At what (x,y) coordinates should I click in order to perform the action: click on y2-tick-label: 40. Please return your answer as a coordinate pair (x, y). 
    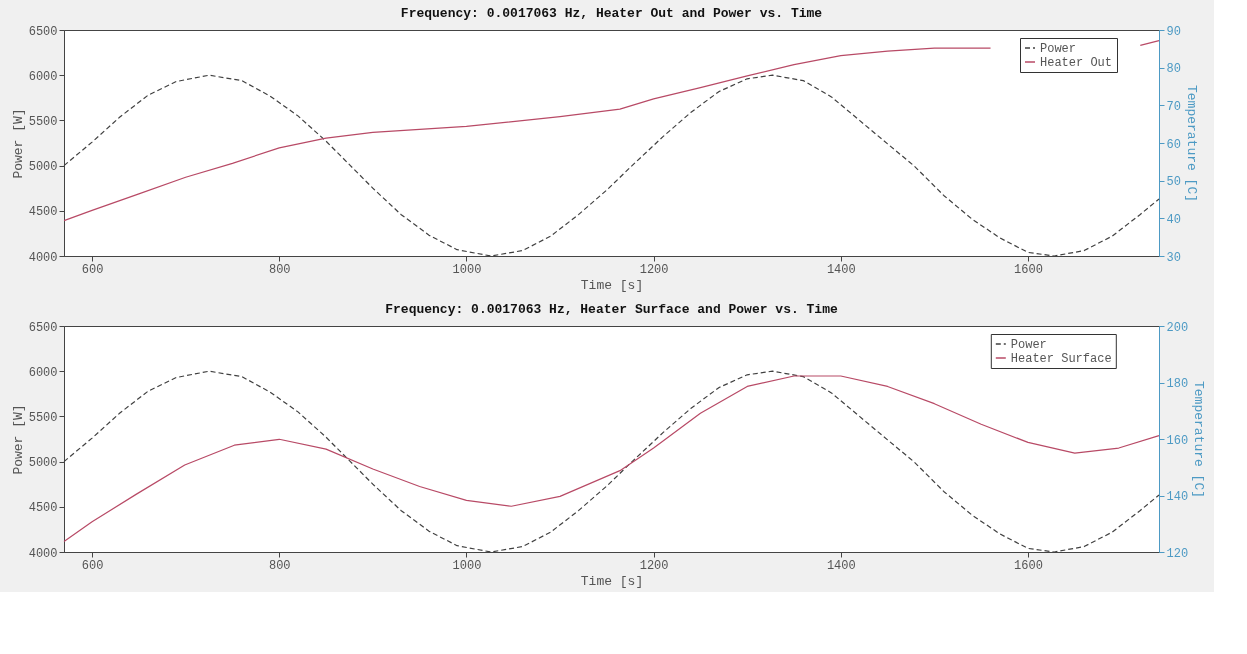
    Looking at the image, I should click on (1173, 219).